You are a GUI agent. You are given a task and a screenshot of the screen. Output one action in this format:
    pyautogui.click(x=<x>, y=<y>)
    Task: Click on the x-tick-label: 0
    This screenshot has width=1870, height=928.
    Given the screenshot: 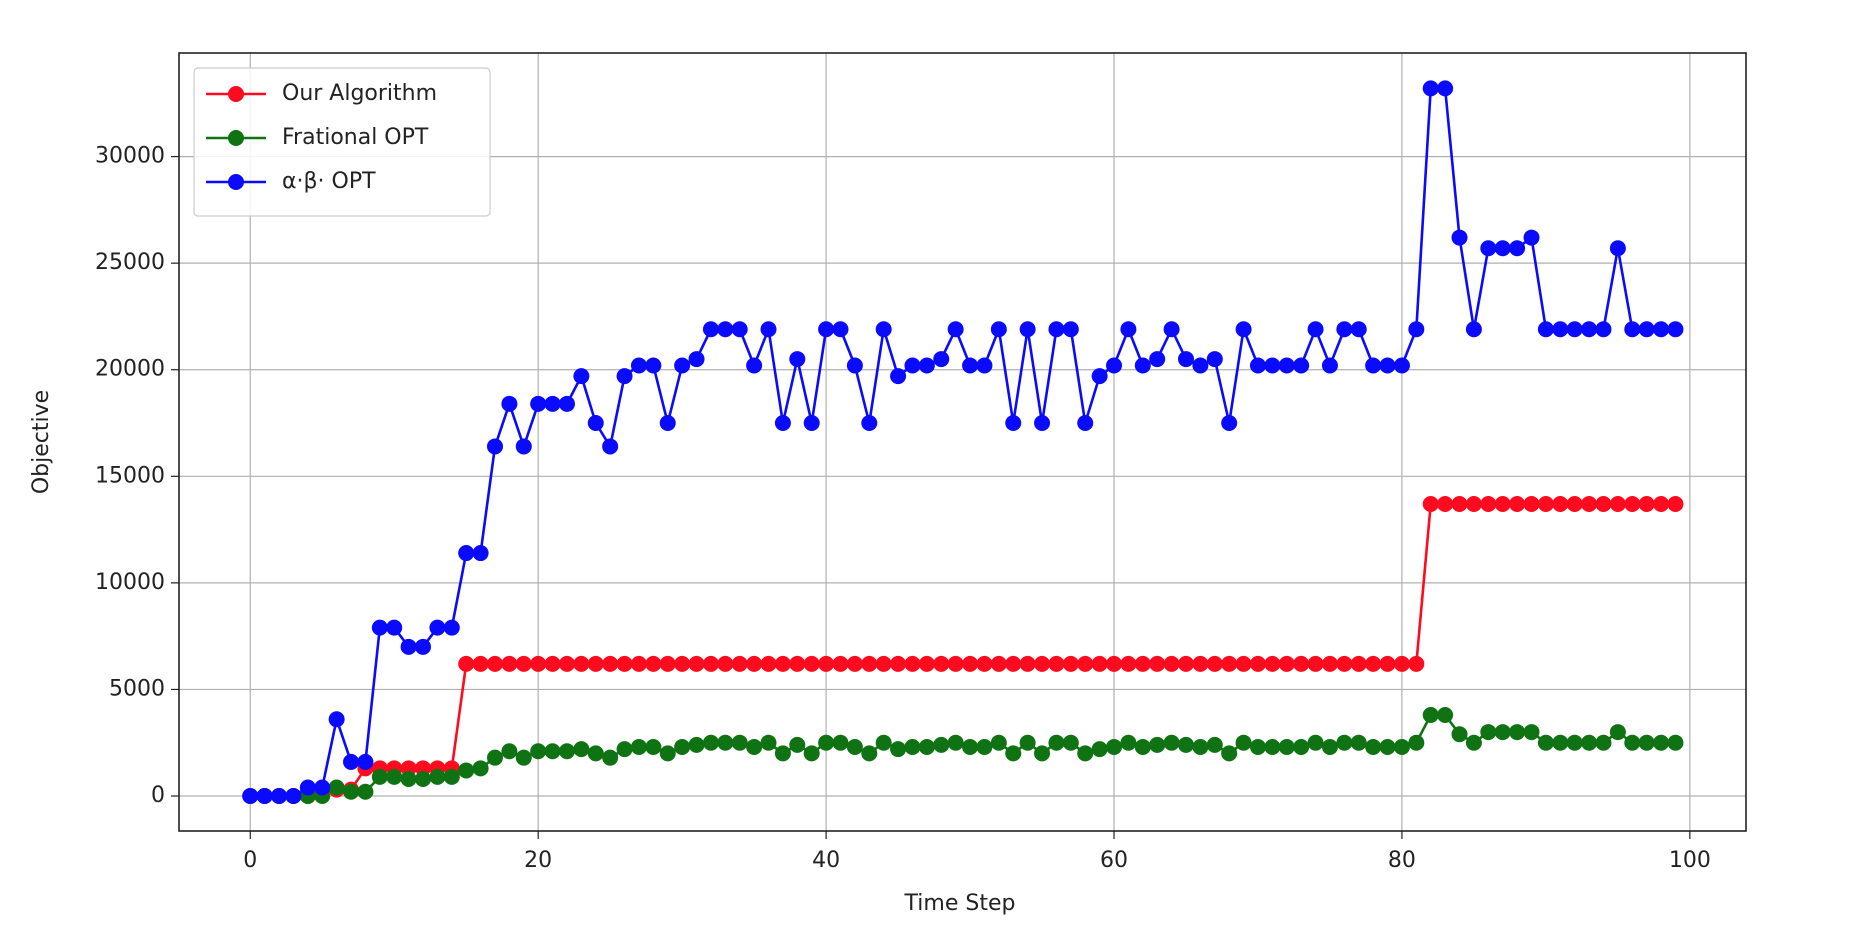 What is the action you would take?
    pyautogui.click(x=250, y=860)
    